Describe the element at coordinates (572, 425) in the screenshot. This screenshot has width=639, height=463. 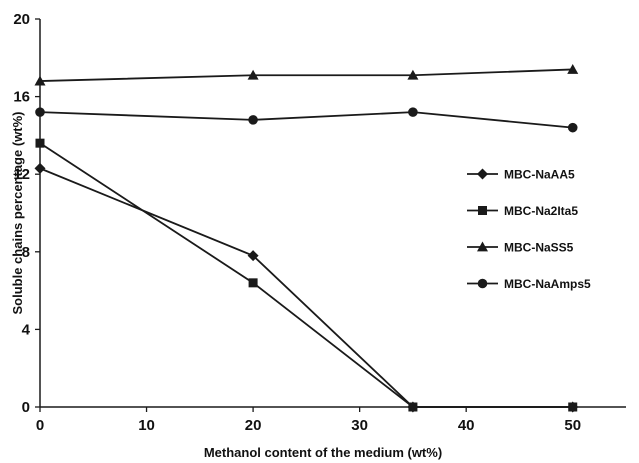
I see `x-tick-label: 50` at that location.